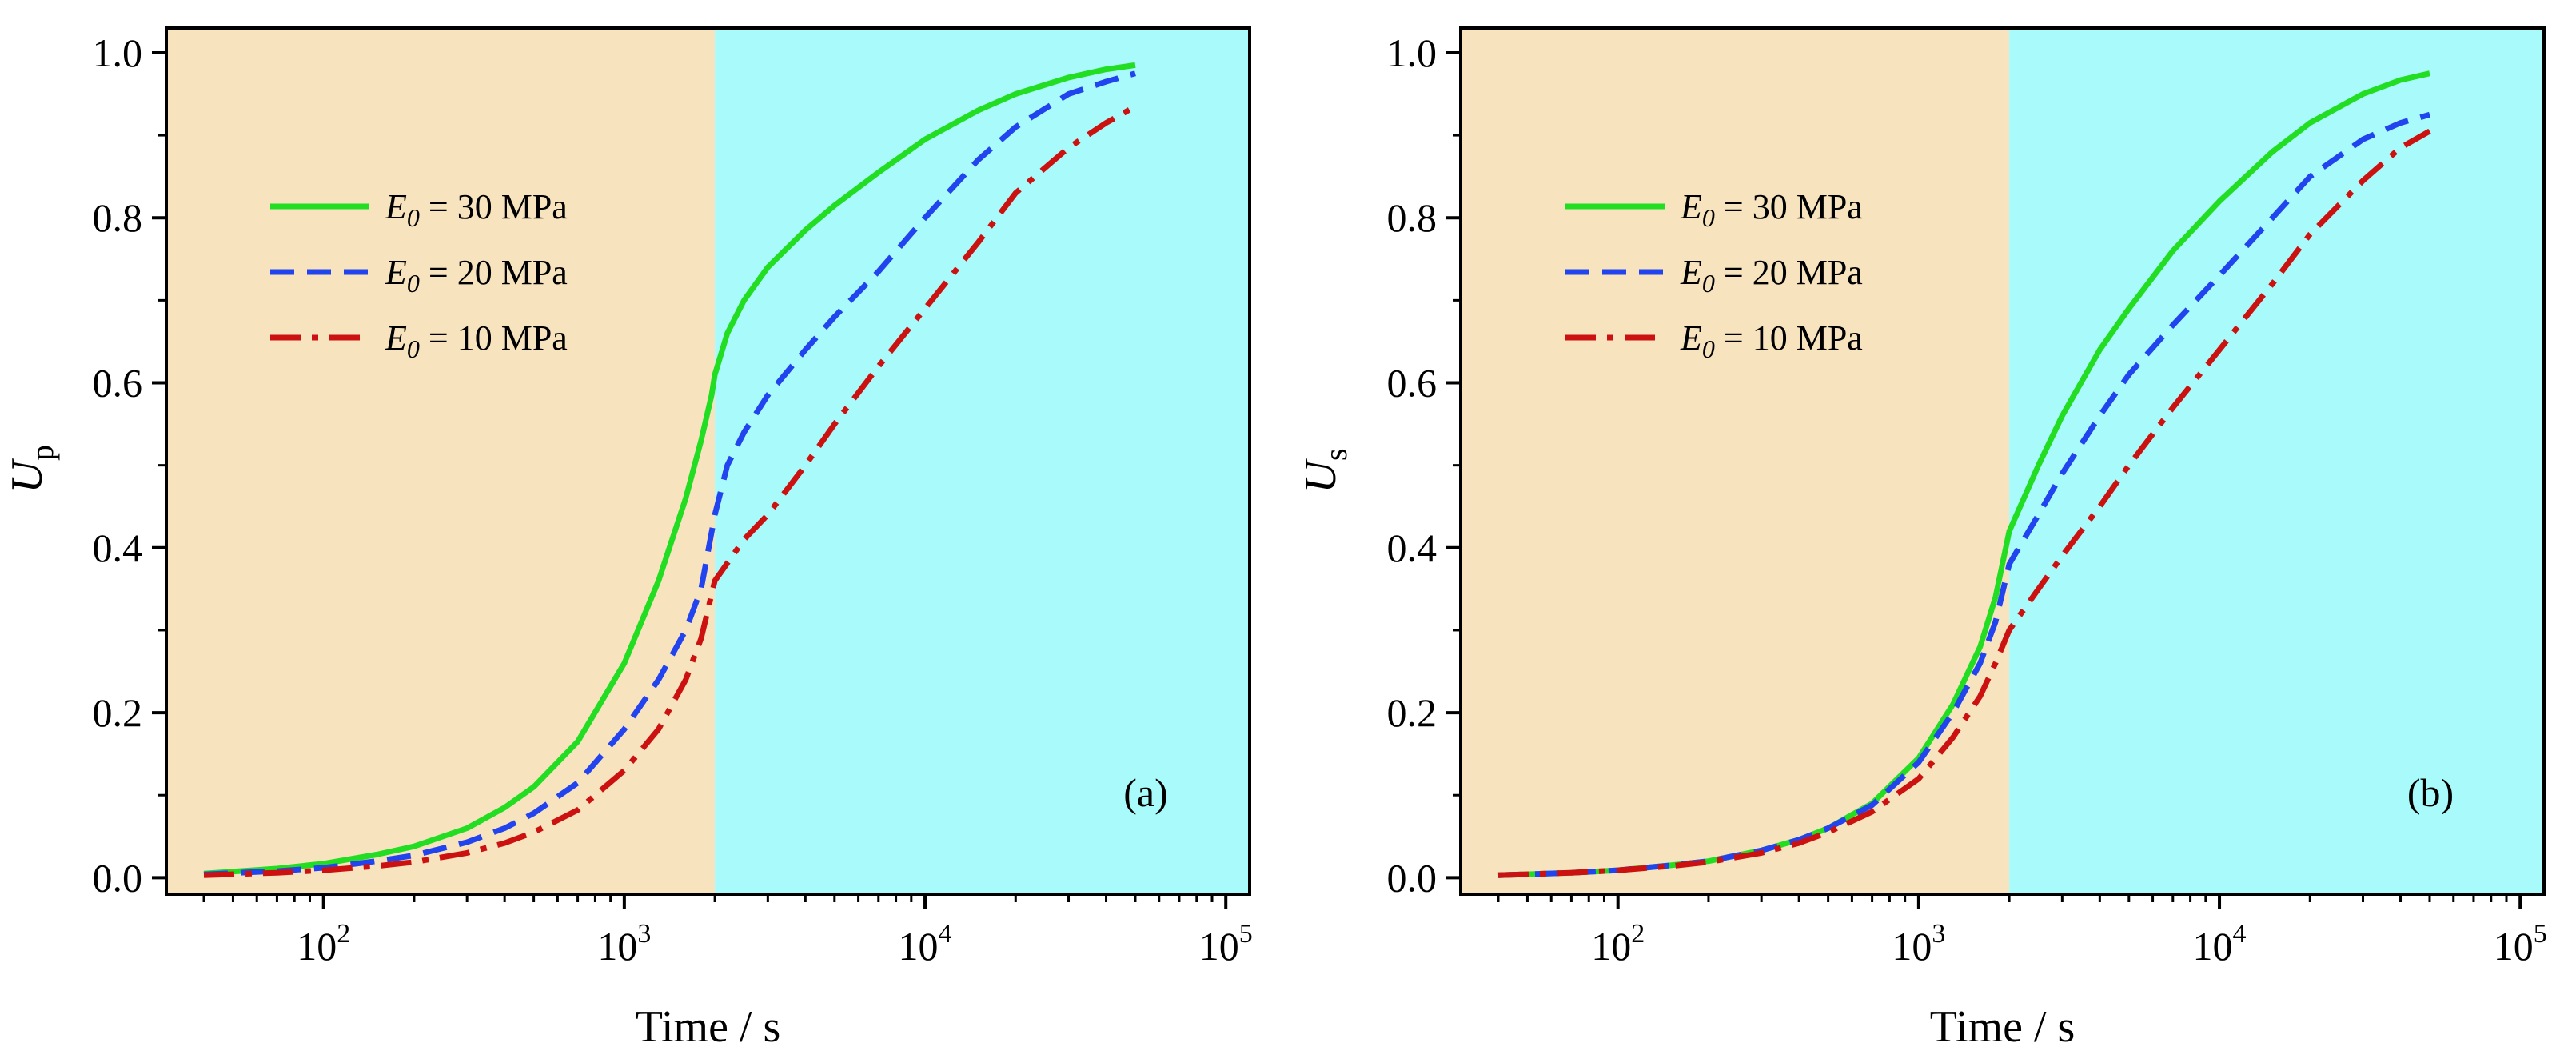 Image resolution: width=2576 pixels, height=1059 pixels. I want to click on panel-label: (a), so click(1145, 792).